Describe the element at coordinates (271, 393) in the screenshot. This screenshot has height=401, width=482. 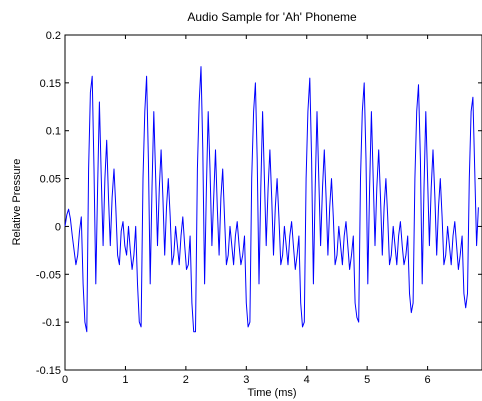
I see `x-axis-label: Time (ms)` at that location.